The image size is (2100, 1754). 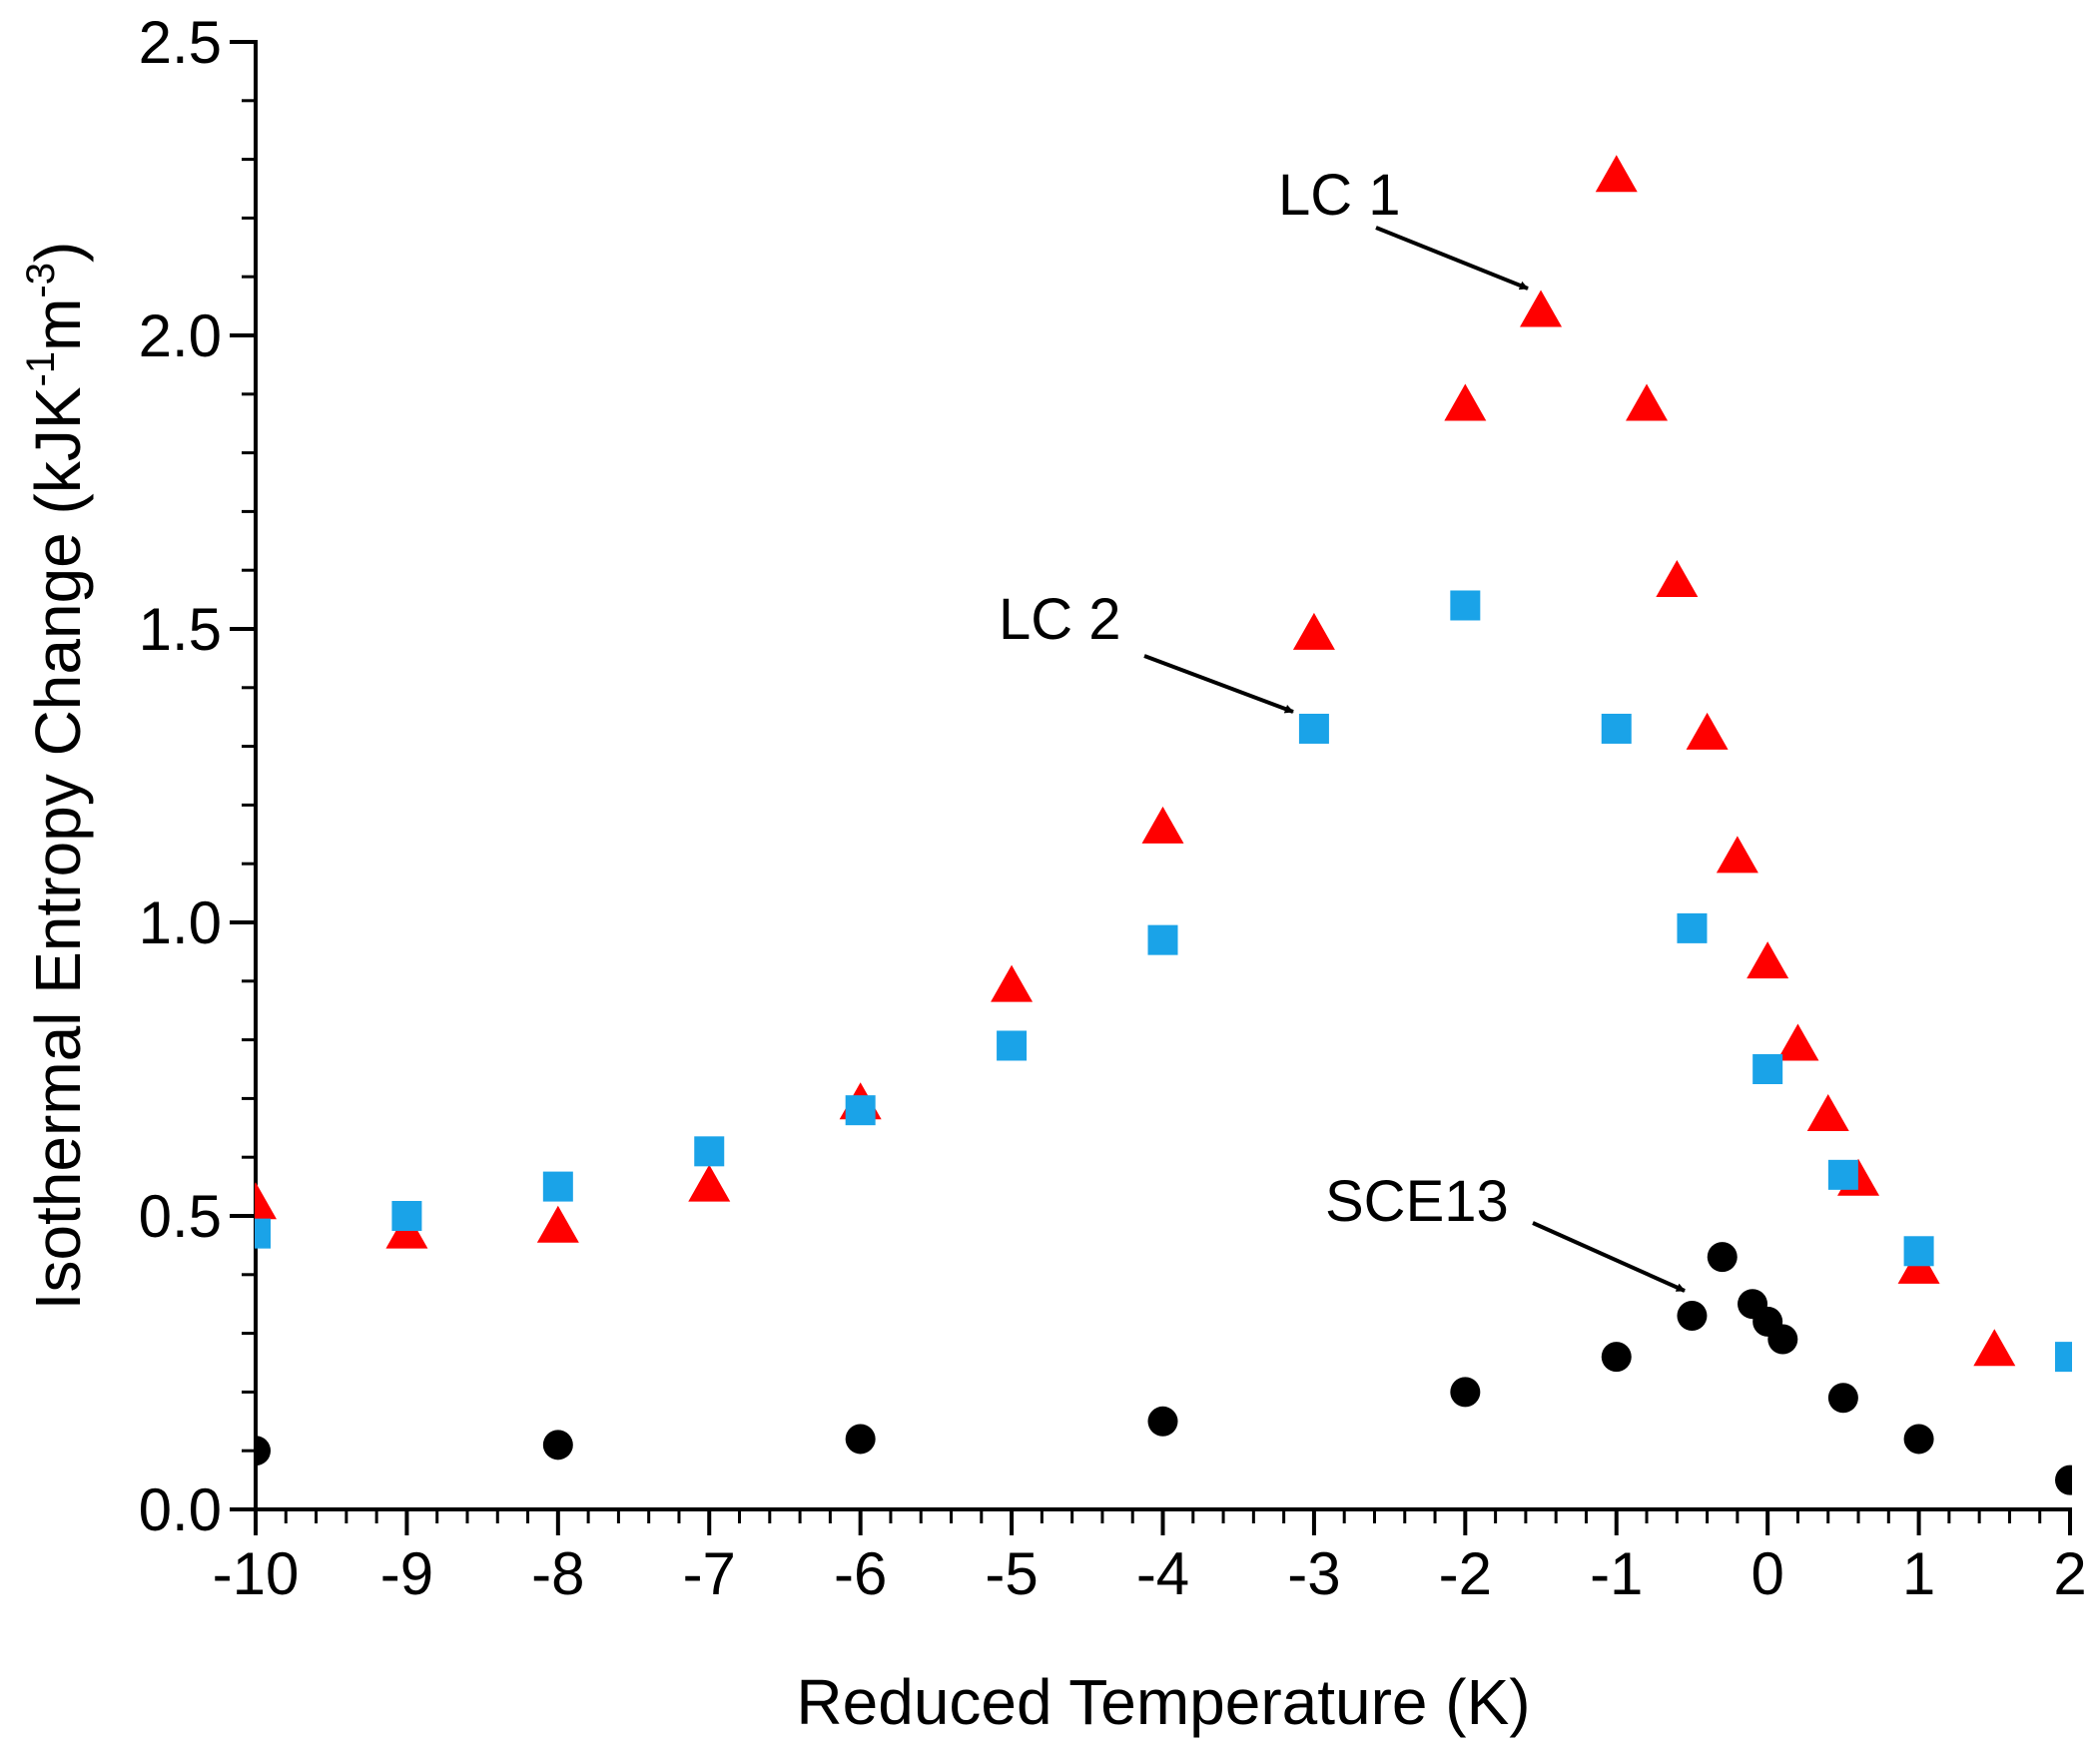 I want to click on annotation-label: SCE13, so click(x=1417, y=1201).